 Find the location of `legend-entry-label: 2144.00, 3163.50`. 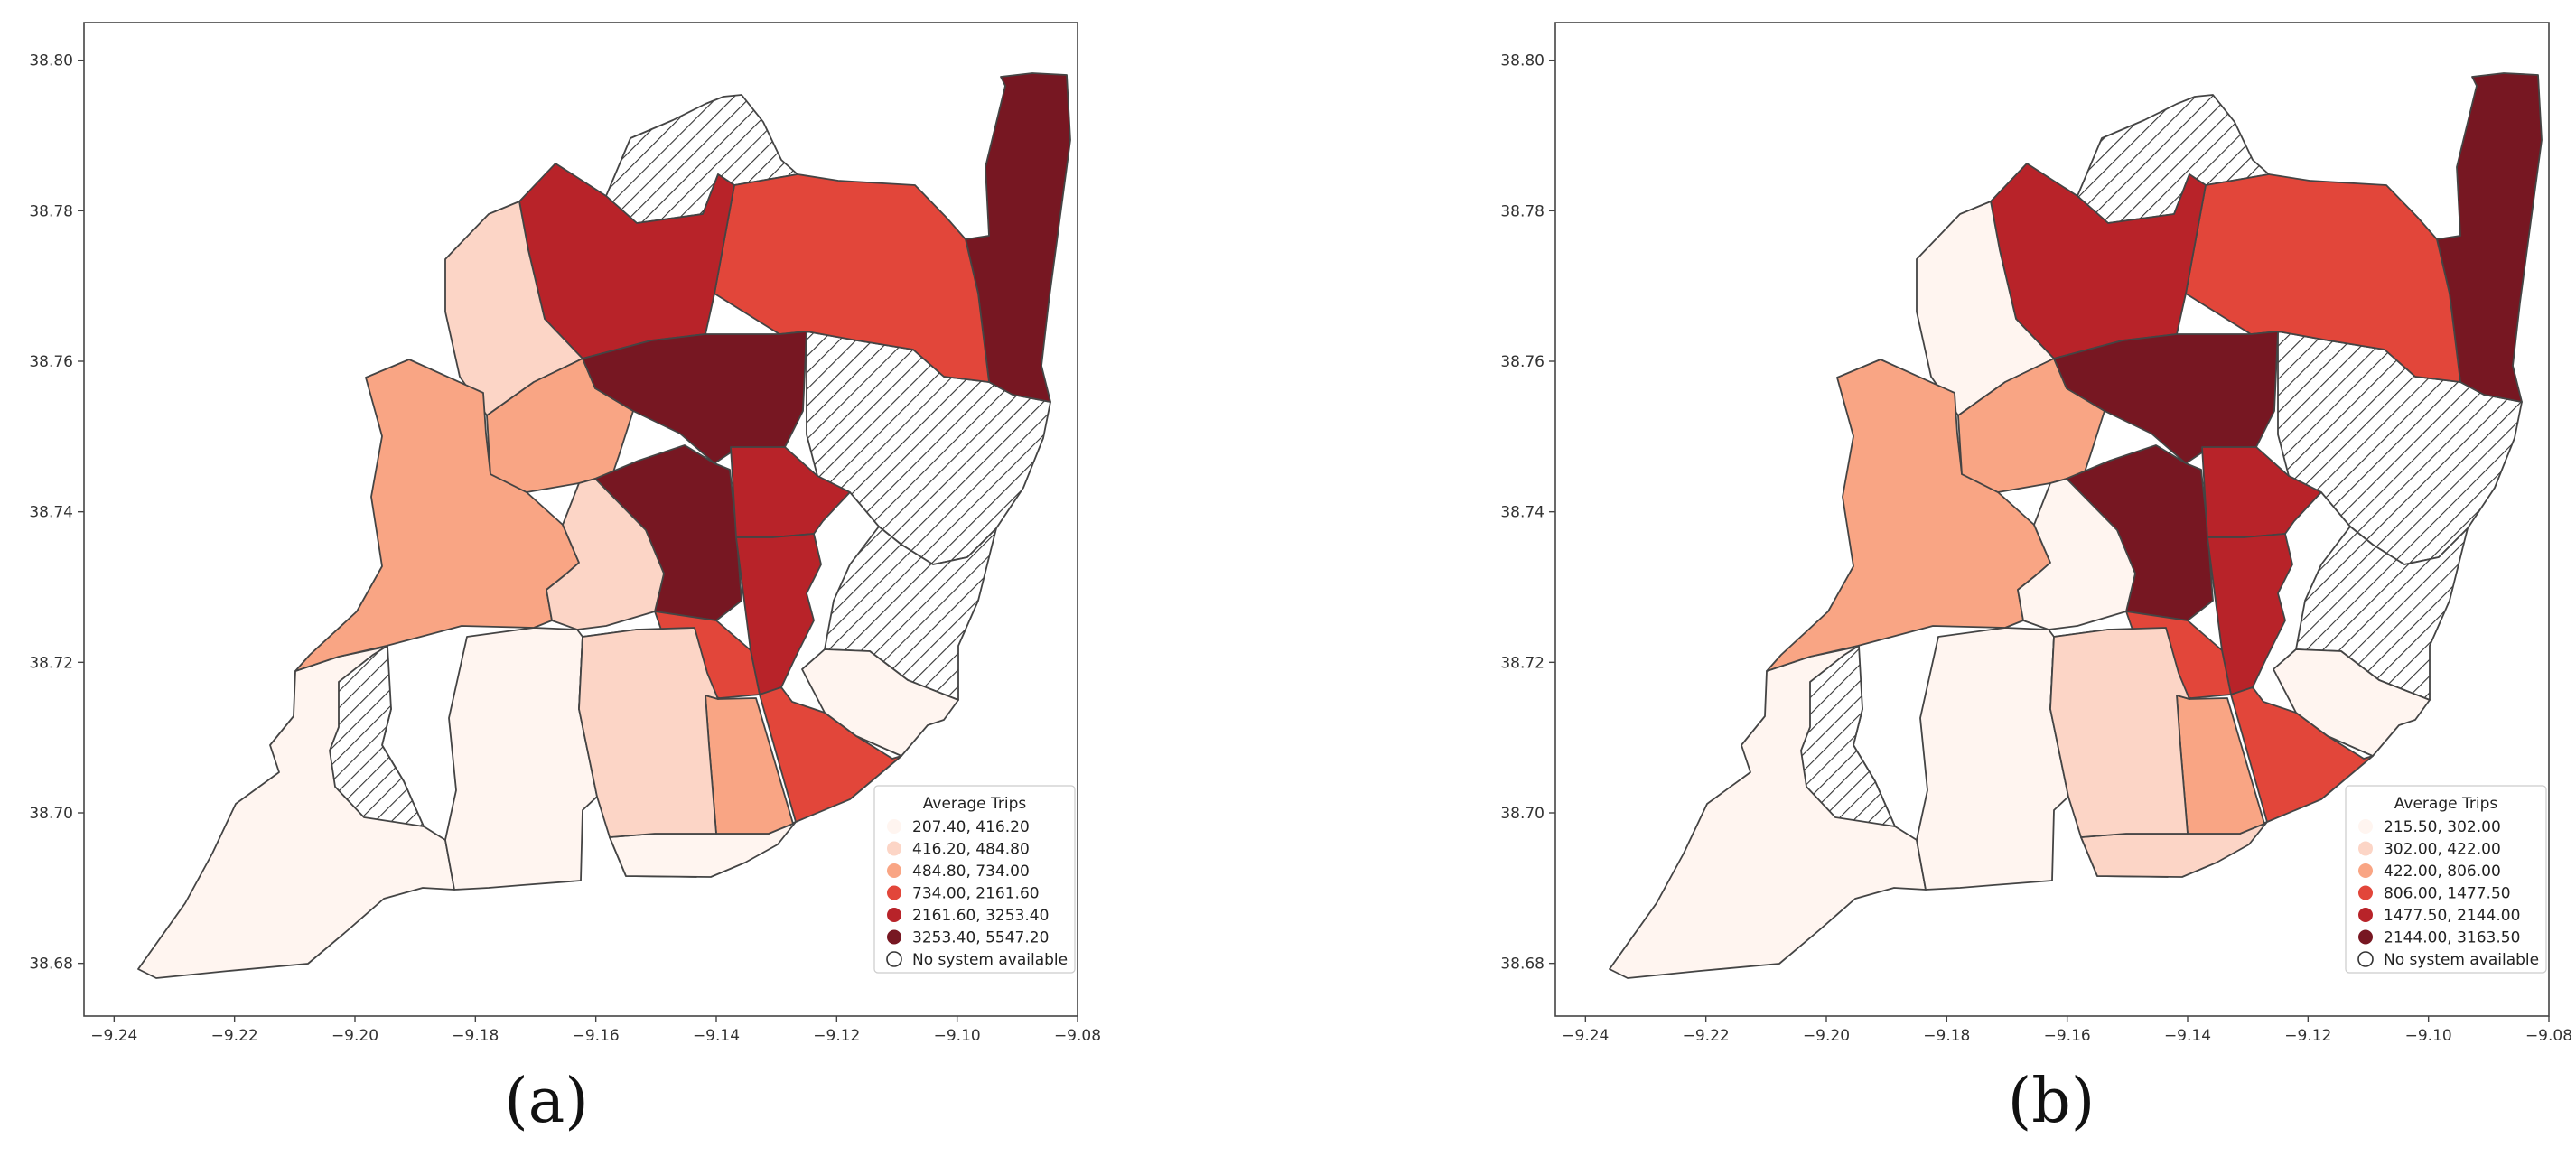

legend-entry-label: 2144.00, 3163.50 is located at coordinates (2452, 938).